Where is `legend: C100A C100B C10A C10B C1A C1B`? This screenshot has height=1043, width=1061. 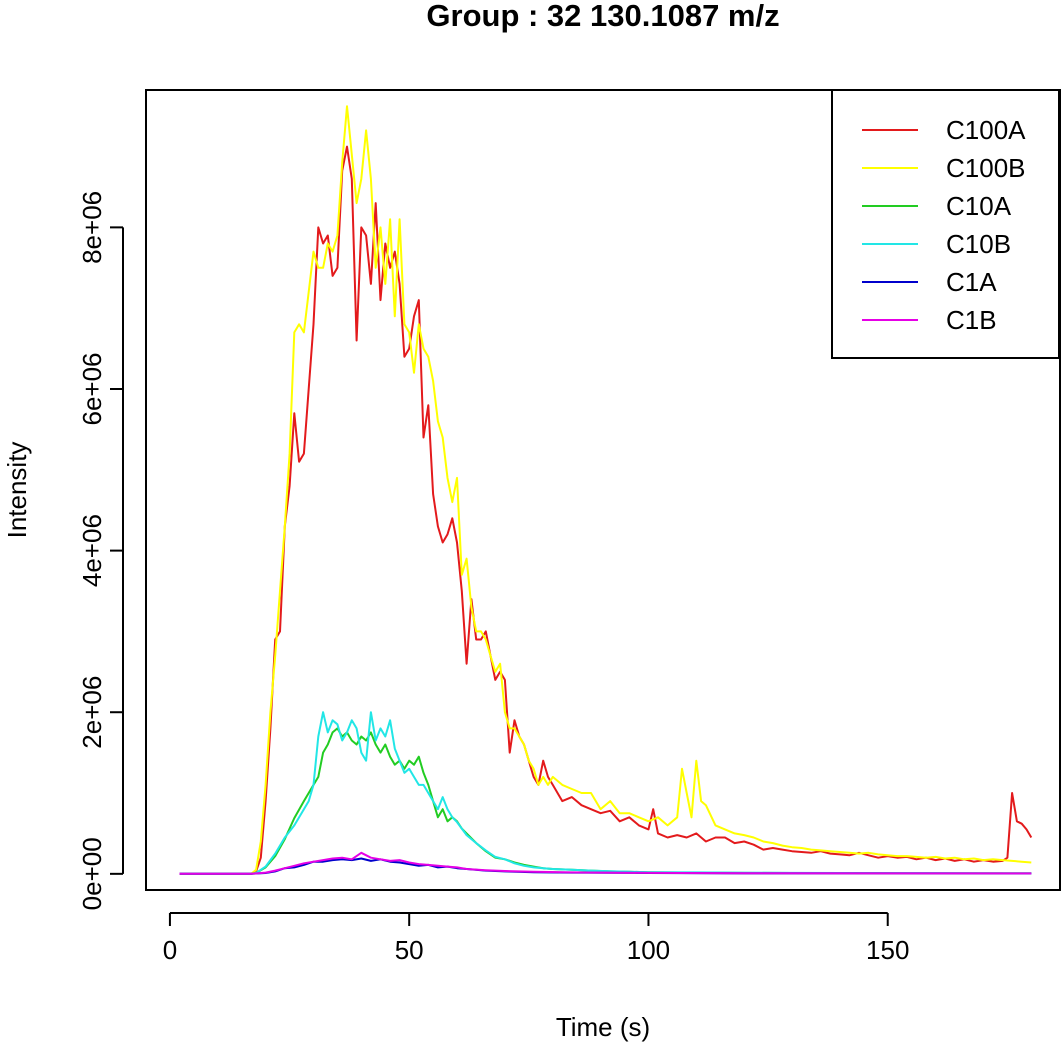
legend: C100A C100B C10A C10B C1A C1B is located at coordinates (945, 224).